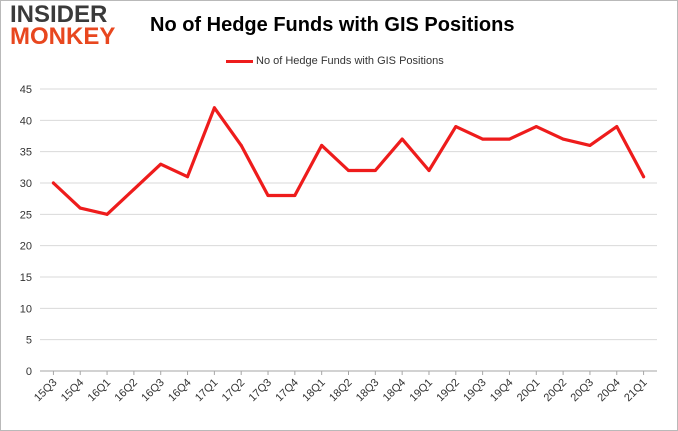  What do you see at coordinates (126, 391) in the screenshot?
I see `x-tick-label: 16Q2` at bounding box center [126, 391].